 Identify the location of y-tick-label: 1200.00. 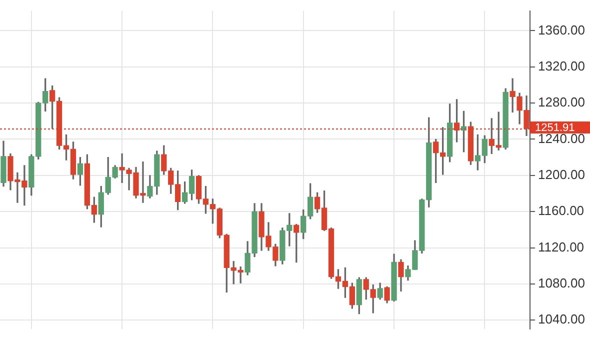
(562, 174).